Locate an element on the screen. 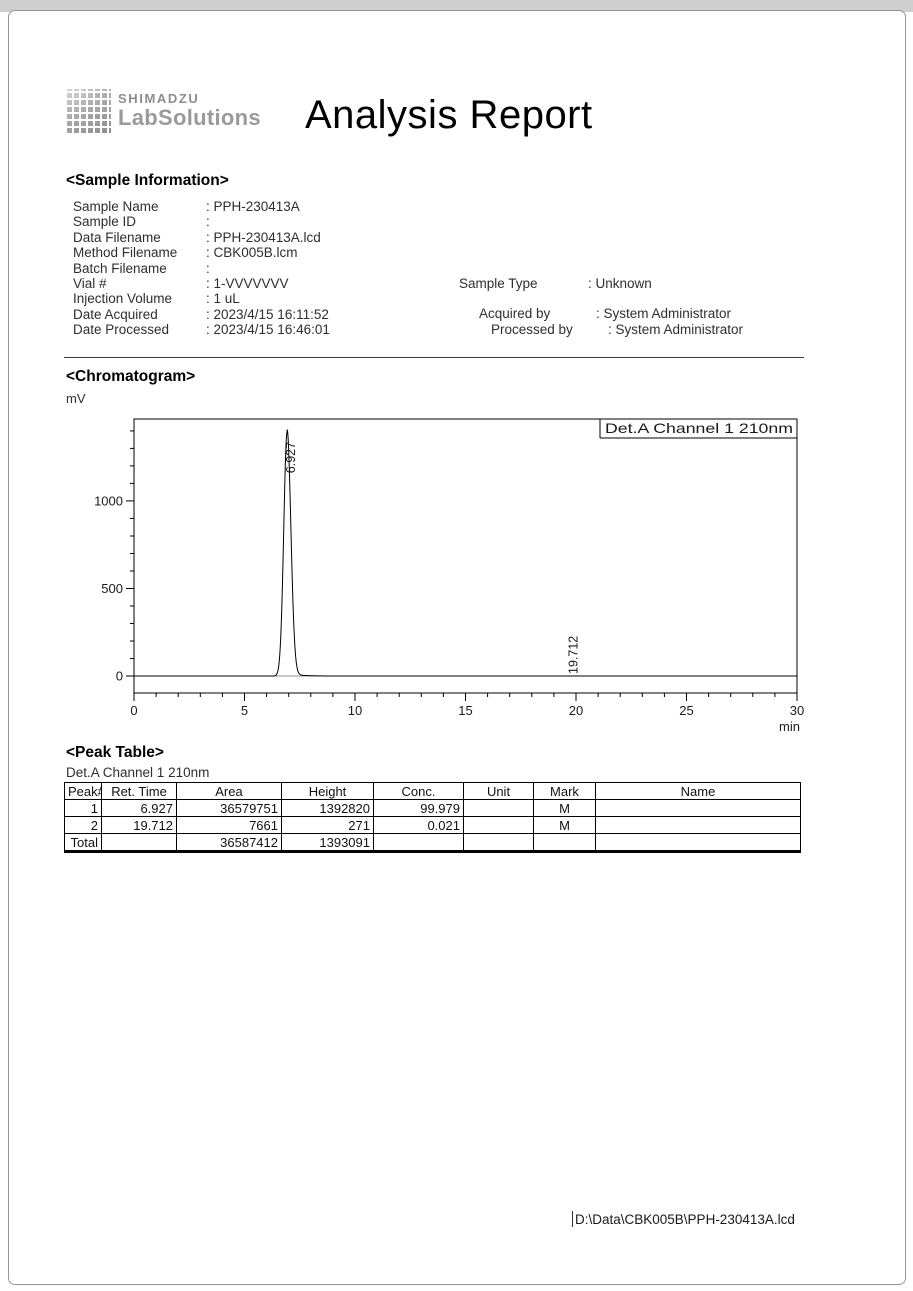 The image size is (913, 1291). svg-text: 20 is located at coordinates (576, 710).